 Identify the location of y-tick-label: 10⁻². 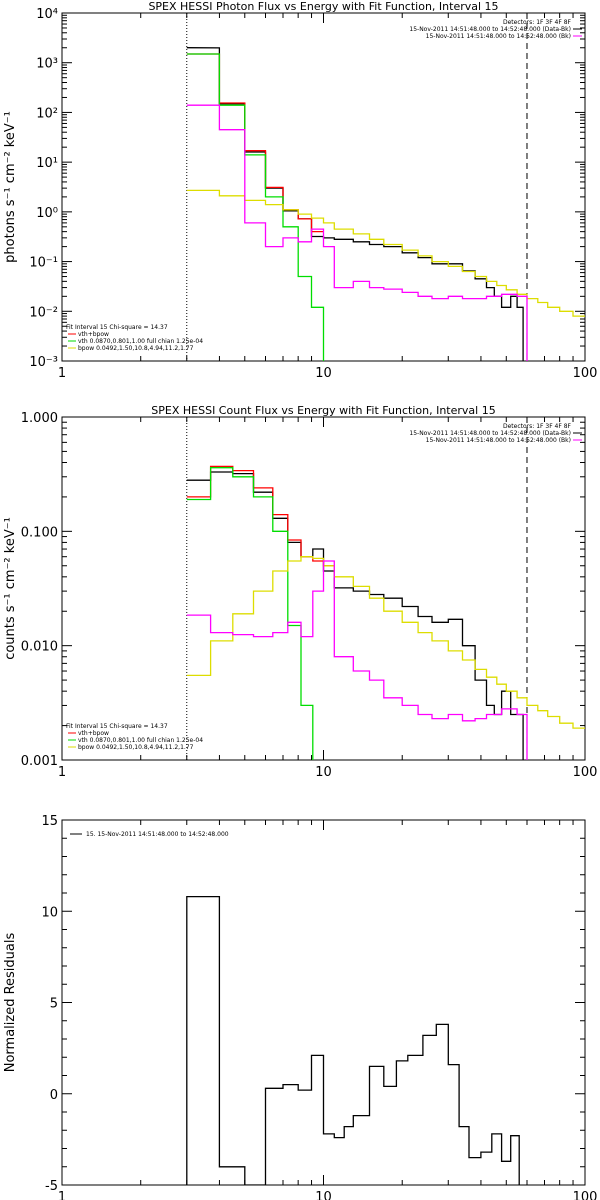
(43, 312).